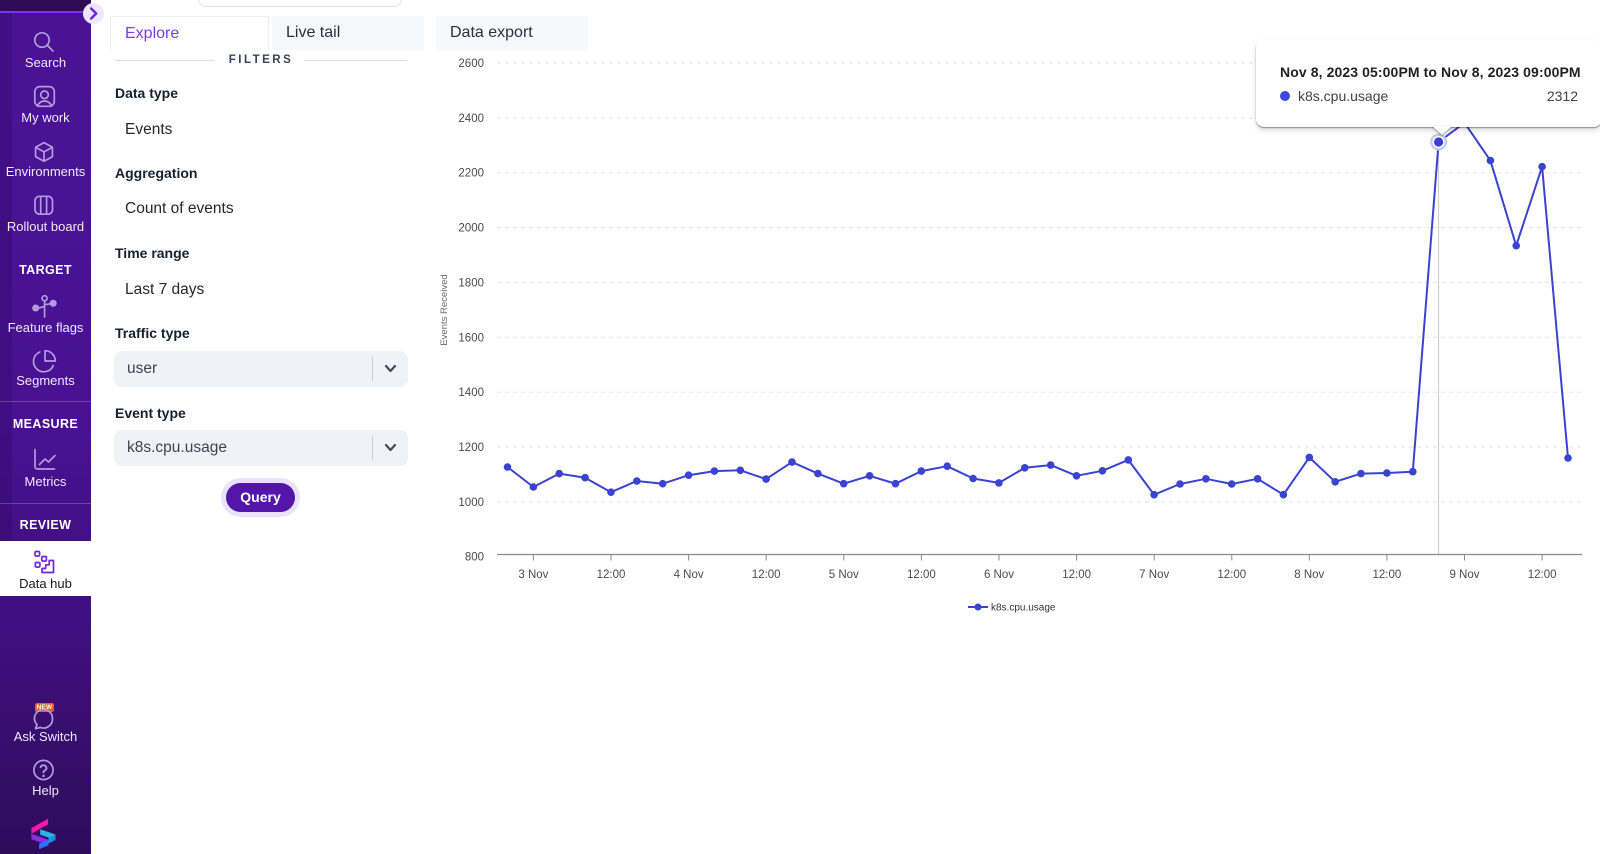  Describe the element at coordinates (471, 283) in the screenshot. I see `svg-text: 1800` at that location.